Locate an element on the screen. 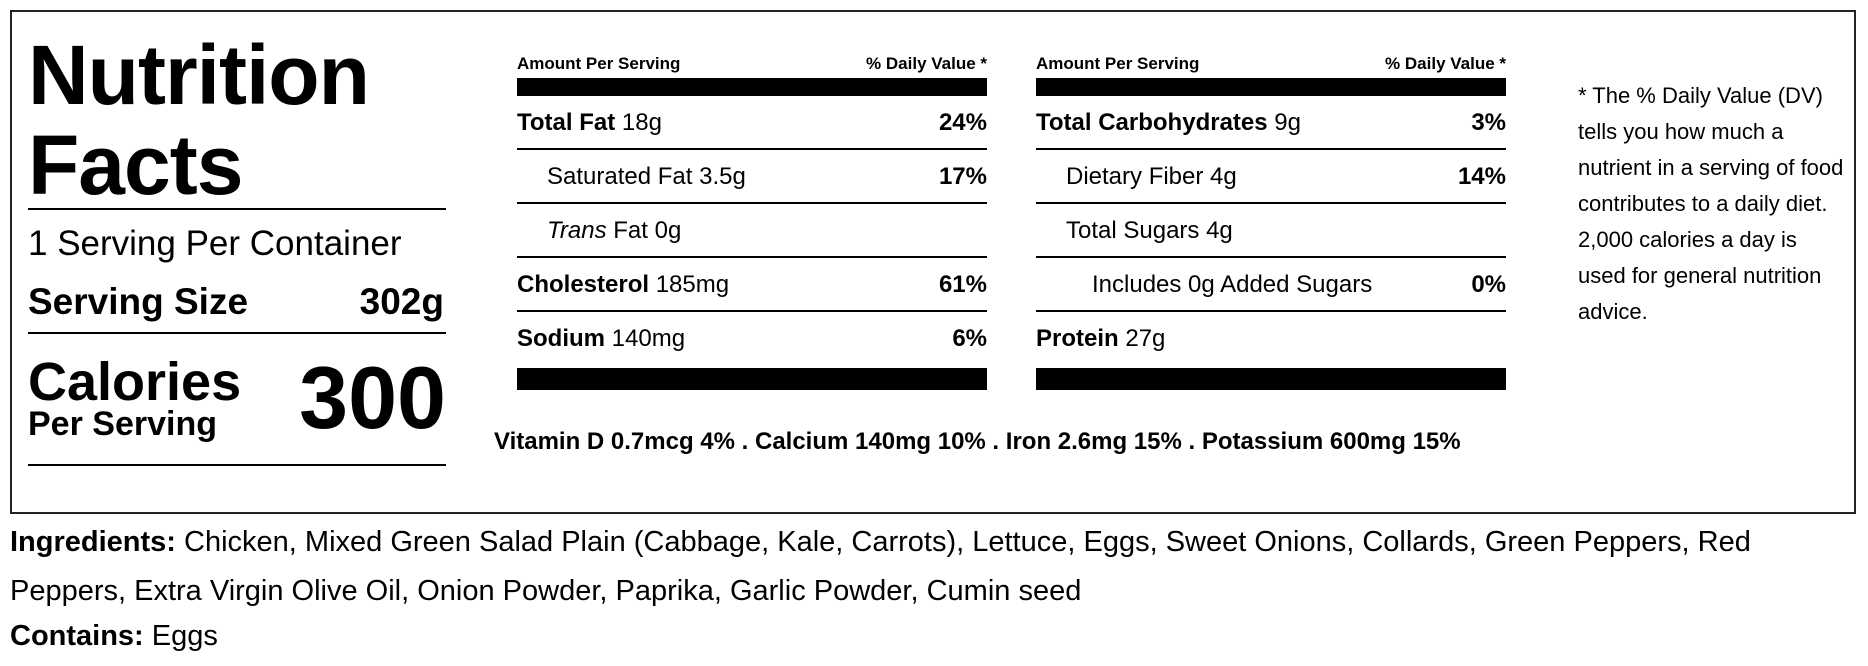 The image size is (1868, 666). nutrient-name: Cholesterol is located at coordinates (583, 284).